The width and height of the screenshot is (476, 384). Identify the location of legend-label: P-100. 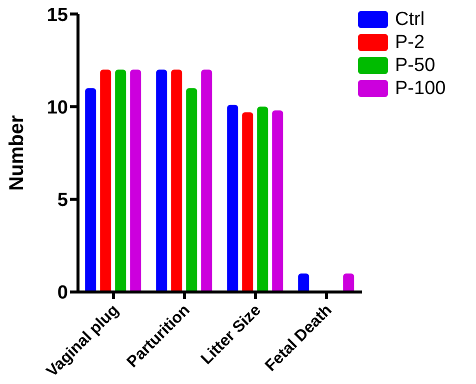
(420, 89).